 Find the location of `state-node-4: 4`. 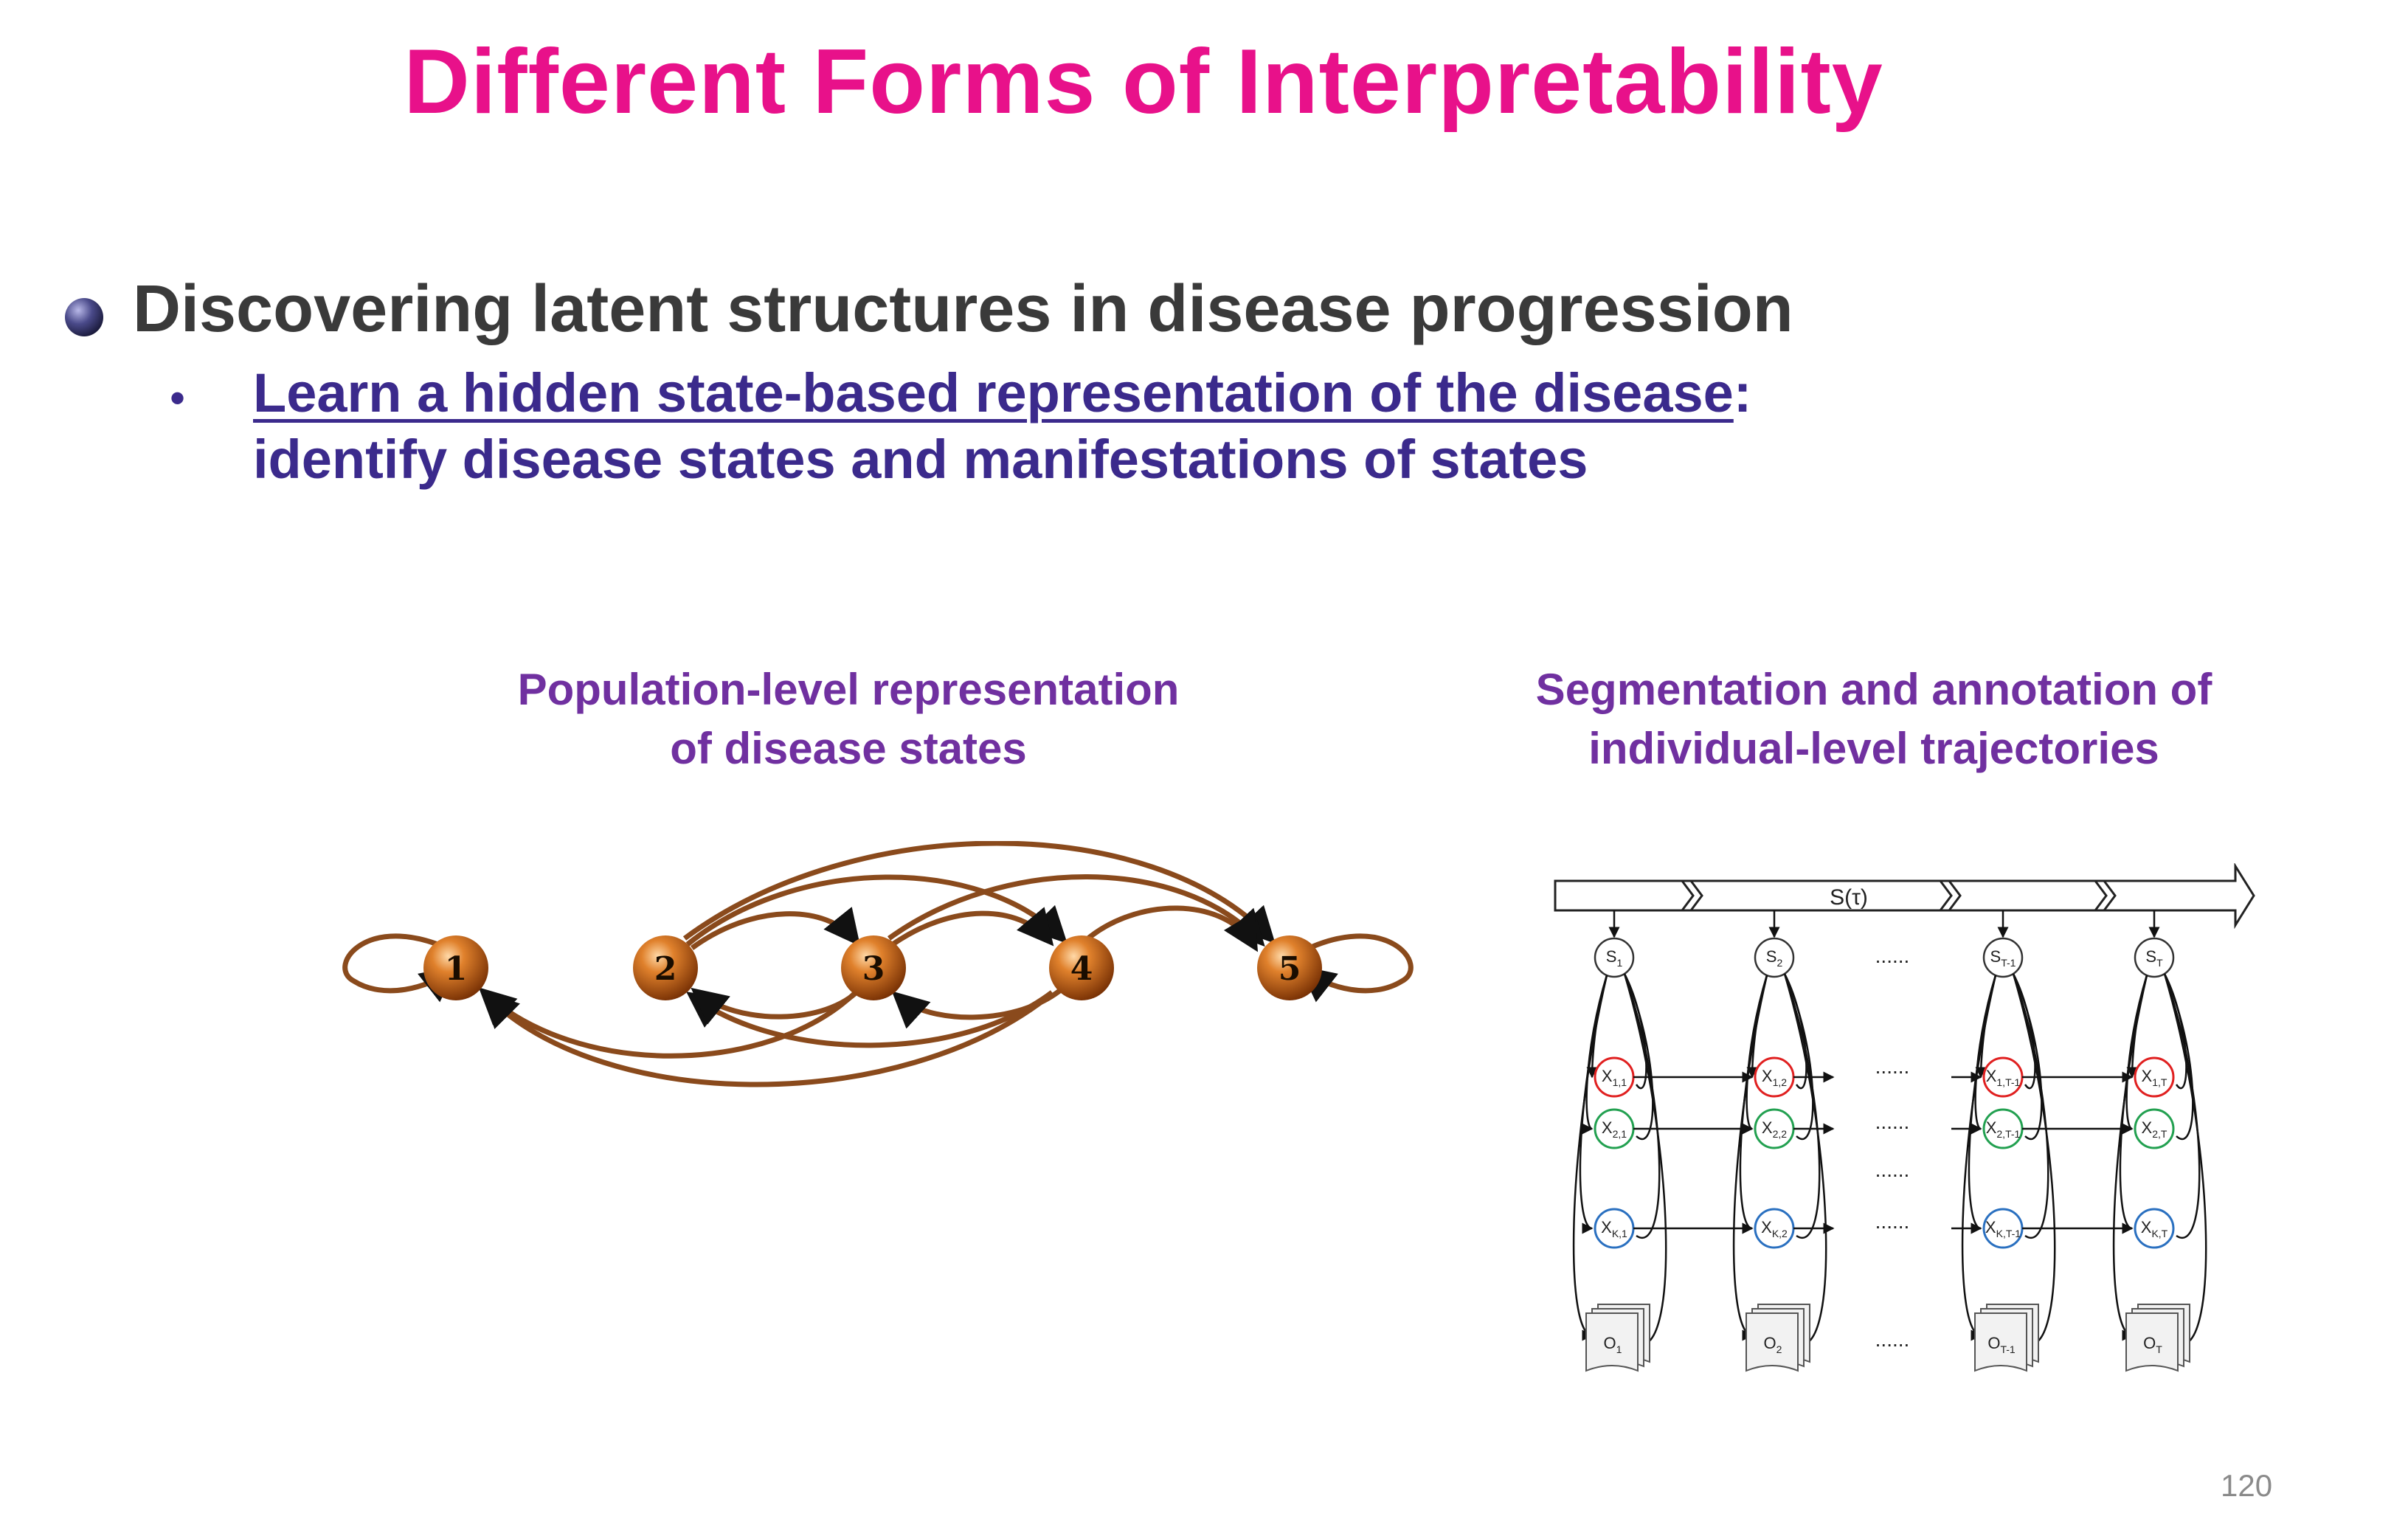

state-node-4: 4 is located at coordinates (1081, 967).